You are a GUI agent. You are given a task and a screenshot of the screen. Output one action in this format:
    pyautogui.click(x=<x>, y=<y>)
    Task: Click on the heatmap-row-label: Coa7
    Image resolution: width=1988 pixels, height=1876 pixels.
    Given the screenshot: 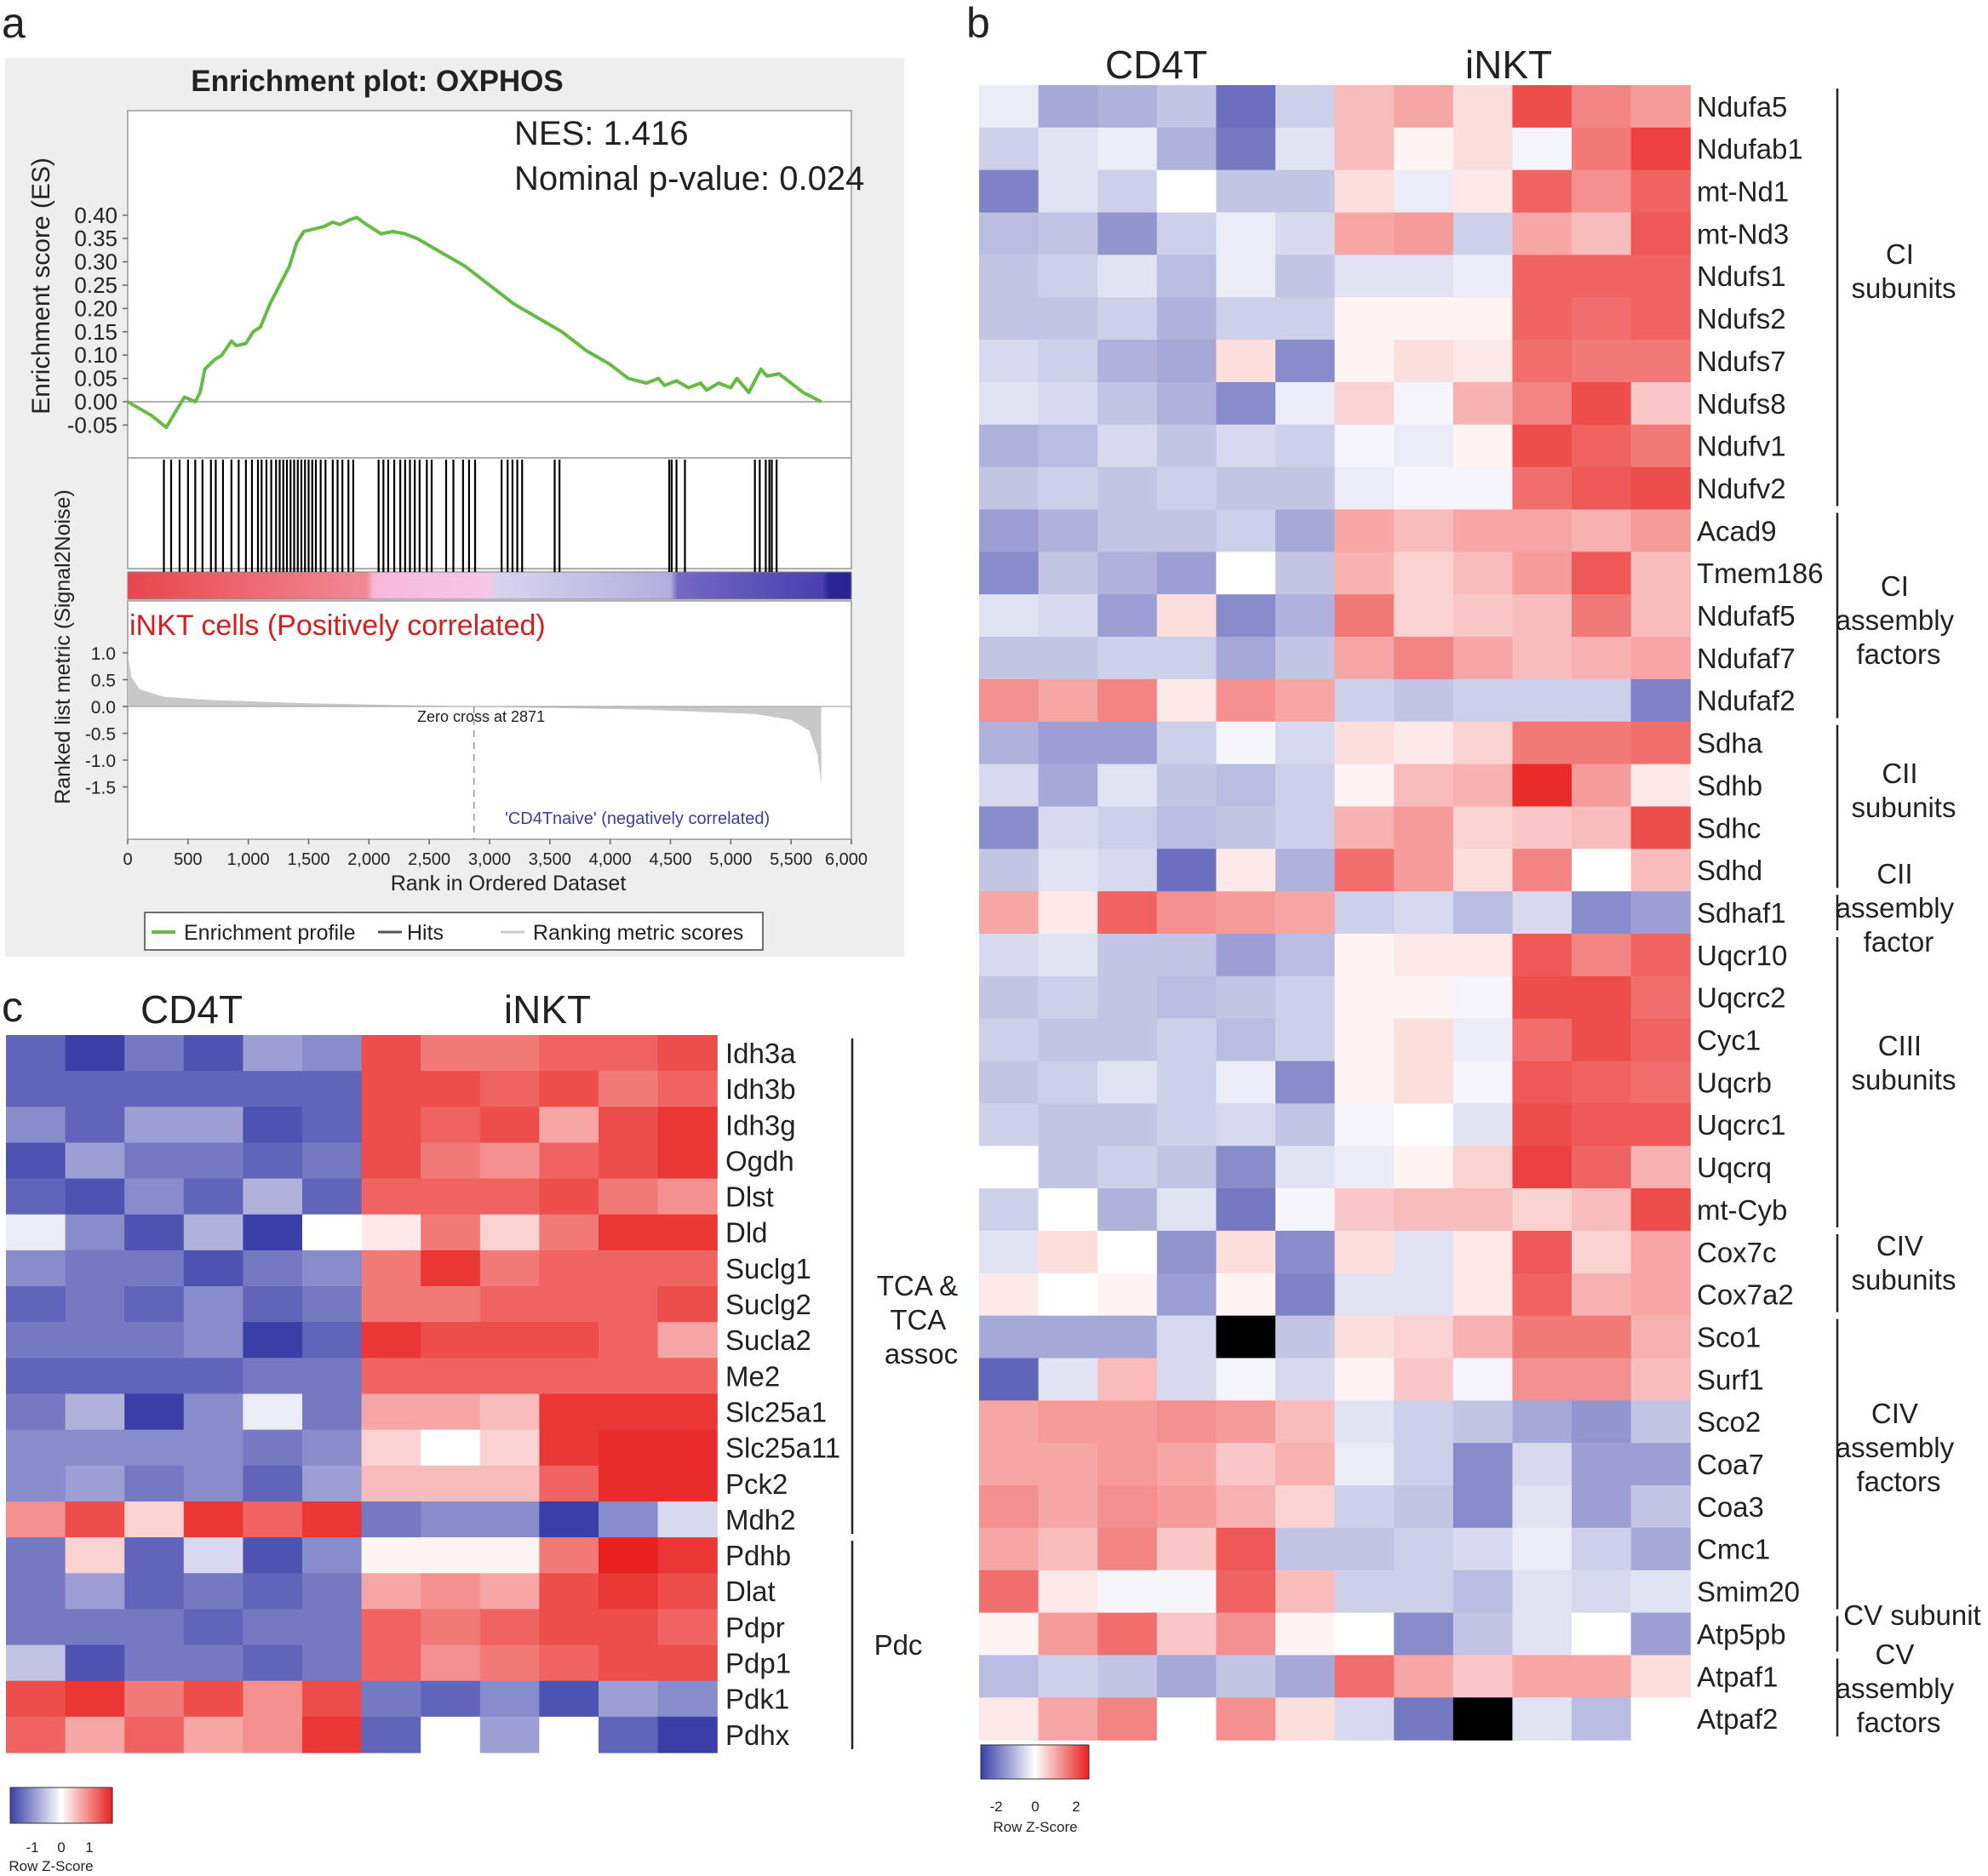 What is the action you would take?
    pyautogui.click(x=1730, y=1464)
    